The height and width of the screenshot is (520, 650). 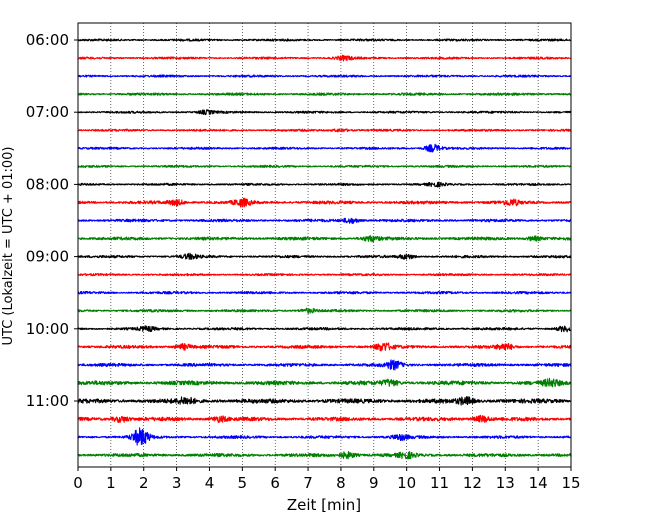 What do you see at coordinates (47, 40) in the screenshot?
I see `y-tick-label: 06:00` at bounding box center [47, 40].